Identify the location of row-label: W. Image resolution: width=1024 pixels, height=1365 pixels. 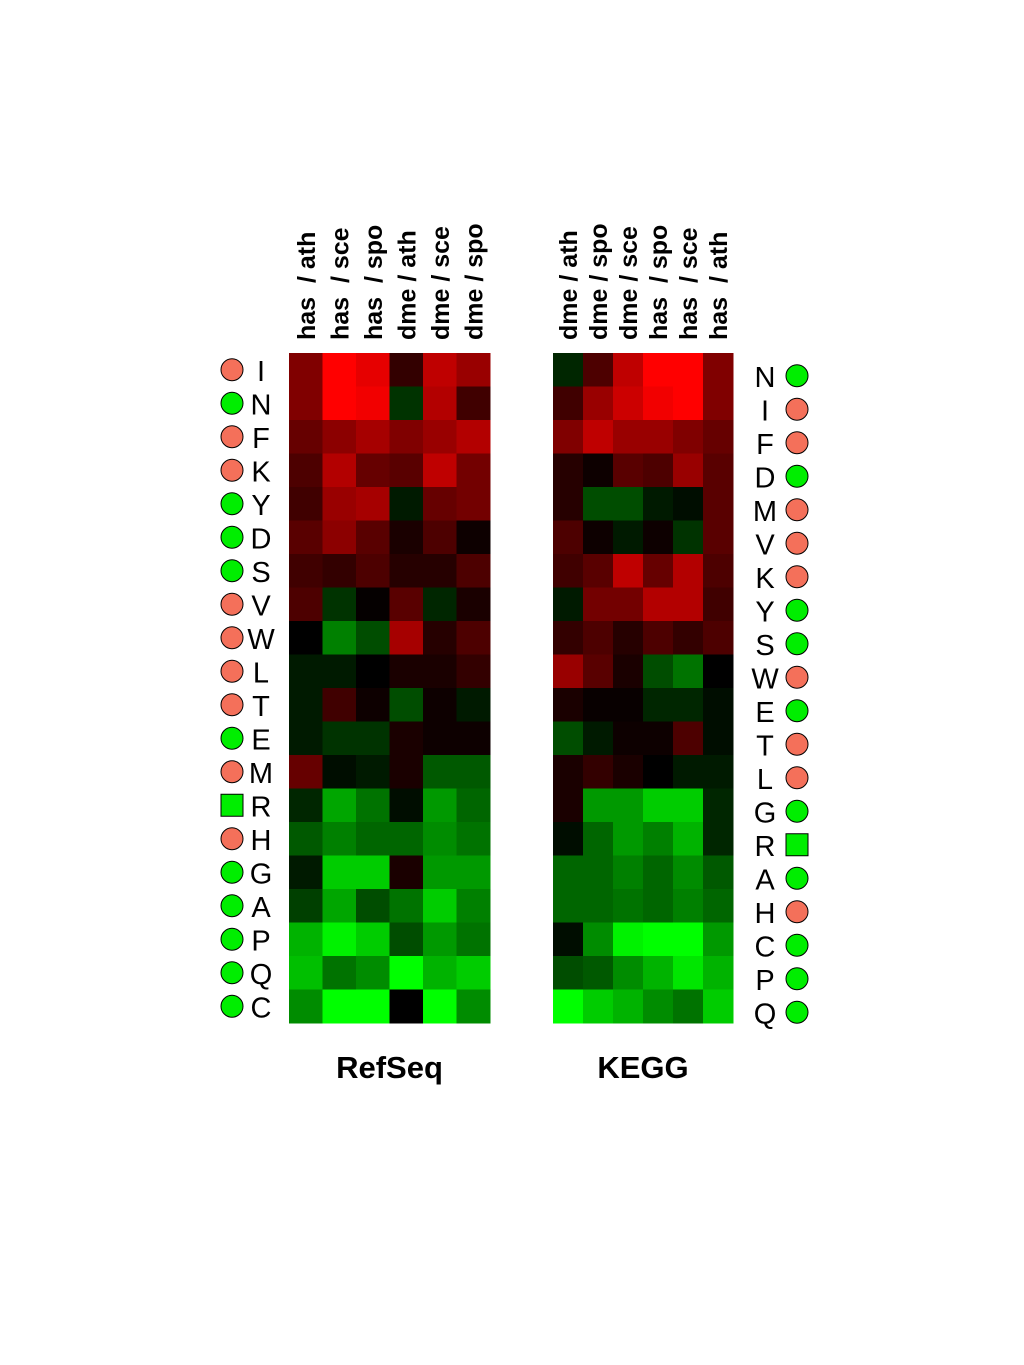
(261, 640).